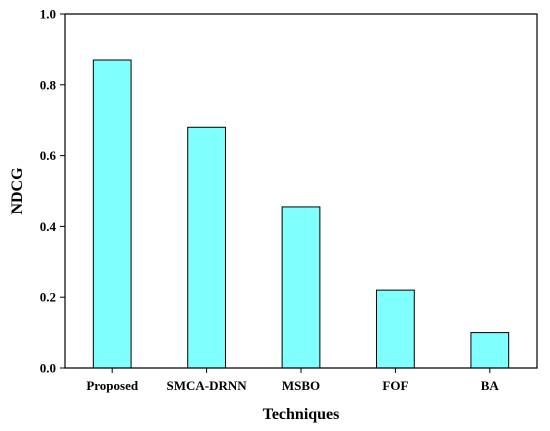 The height and width of the screenshot is (431, 550). Describe the element at coordinates (112, 385) in the screenshot. I see `x-tick-label: Proposed` at that location.